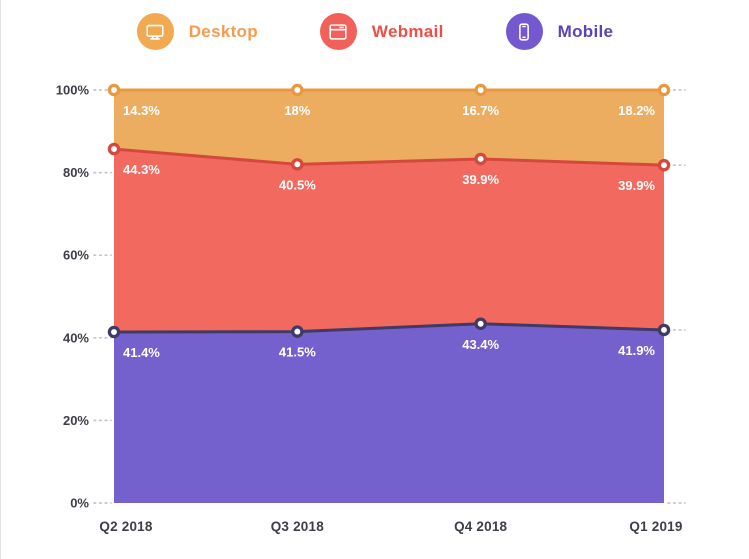 This screenshot has height=559, width=749. Describe the element at coordinates (141, 352) in the screenshot. I see `data-label-mobile: 41.4%` at that location.